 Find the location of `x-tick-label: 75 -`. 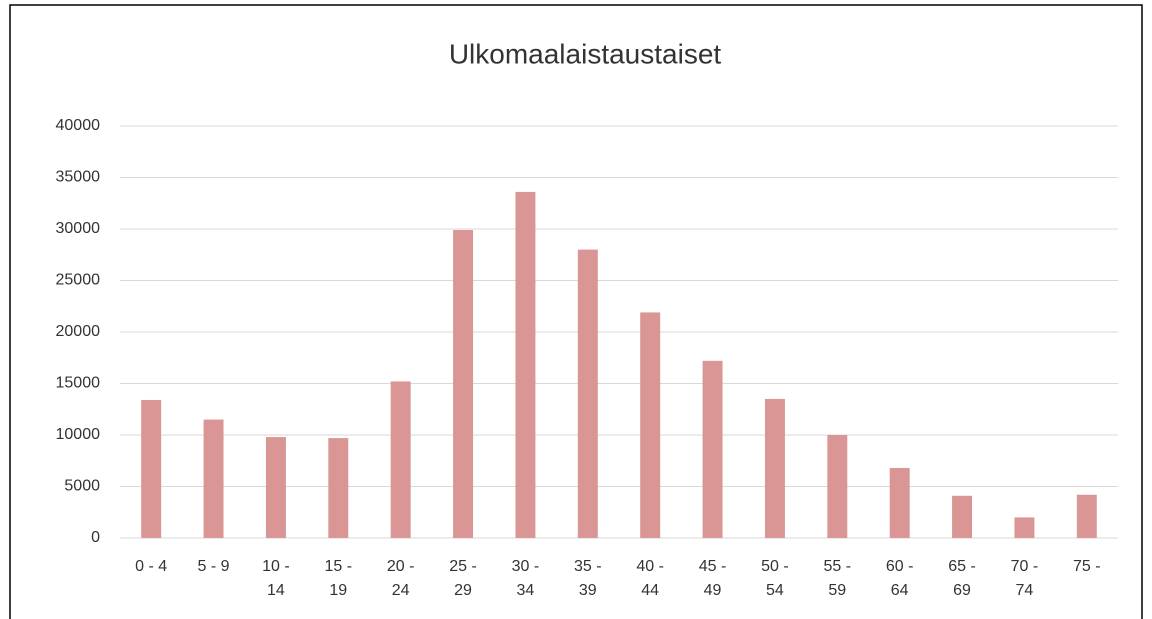

x-tick-label: 75 - is located at coordinates (1087, 566).